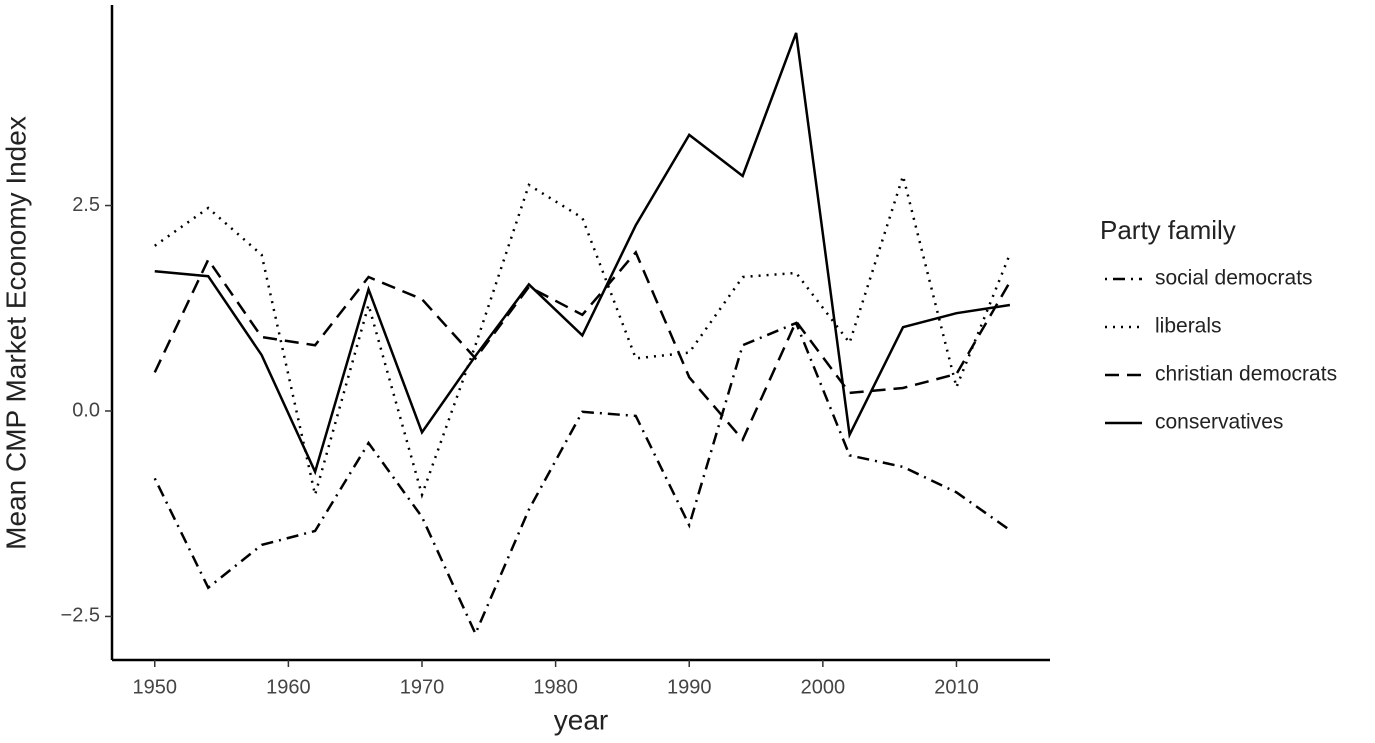 The width and height of the screenshot is (1375, 743). What do you see at coordinates (86, 410) in the screenshot?
I see `y-tick-label: 0.0` at bounding box center [86, 410].